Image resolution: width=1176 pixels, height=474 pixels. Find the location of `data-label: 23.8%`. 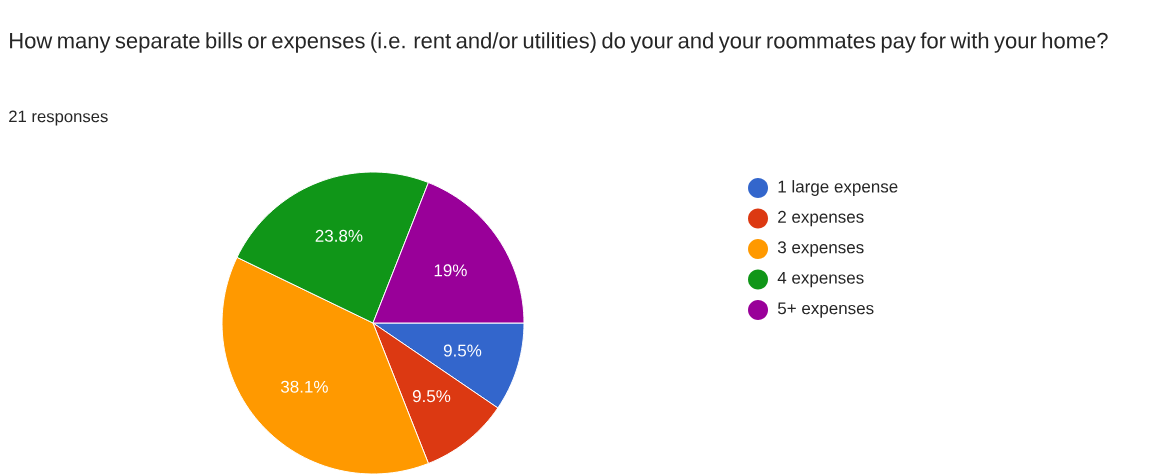

data-label: 23.8% is located at coordinates (339, 235).